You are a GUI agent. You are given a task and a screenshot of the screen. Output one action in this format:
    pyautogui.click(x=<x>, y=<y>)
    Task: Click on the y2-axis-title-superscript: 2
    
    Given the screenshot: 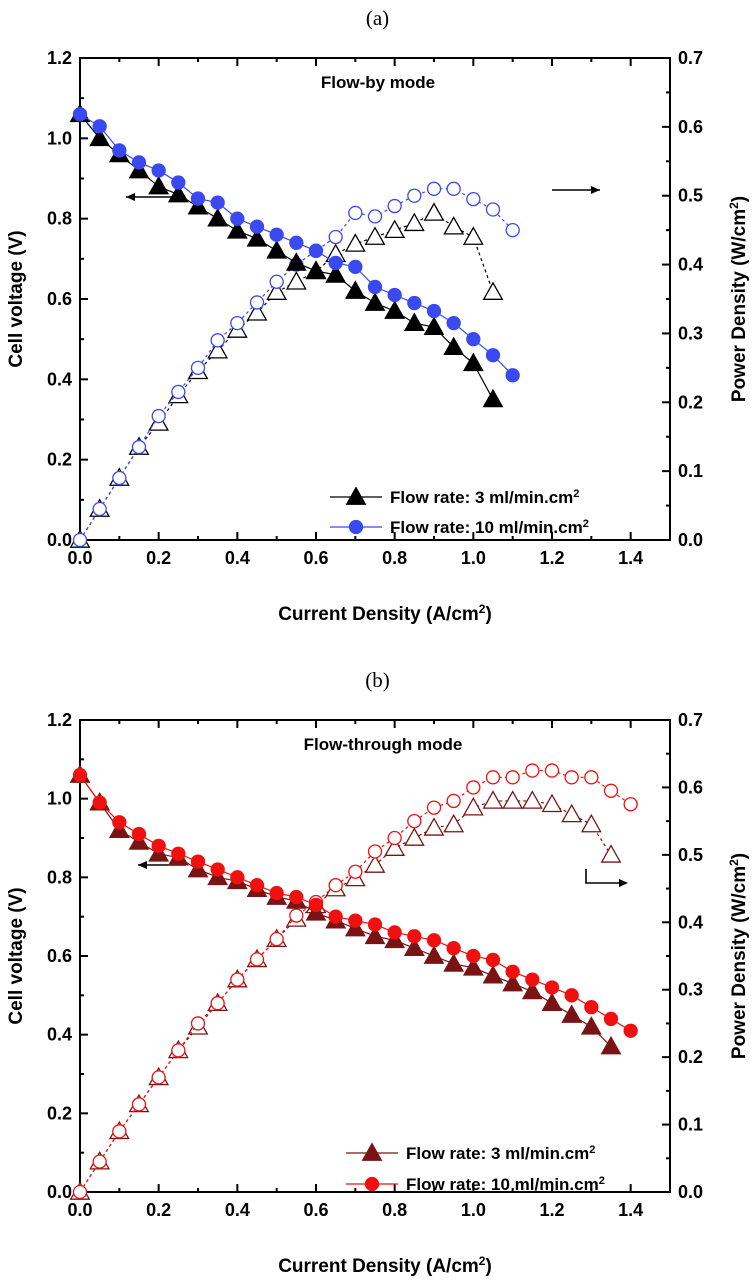 What is the action you would take?
    pyautogui.click(x=734, y=862)
    